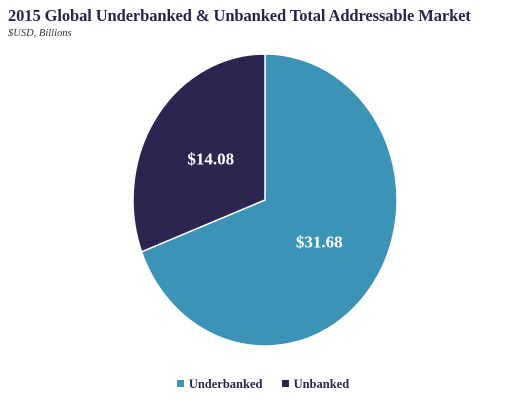 This screenshot has width=526, height=402. I want to click on chart-subtitle: $USD, Billions, so click(40, 33).